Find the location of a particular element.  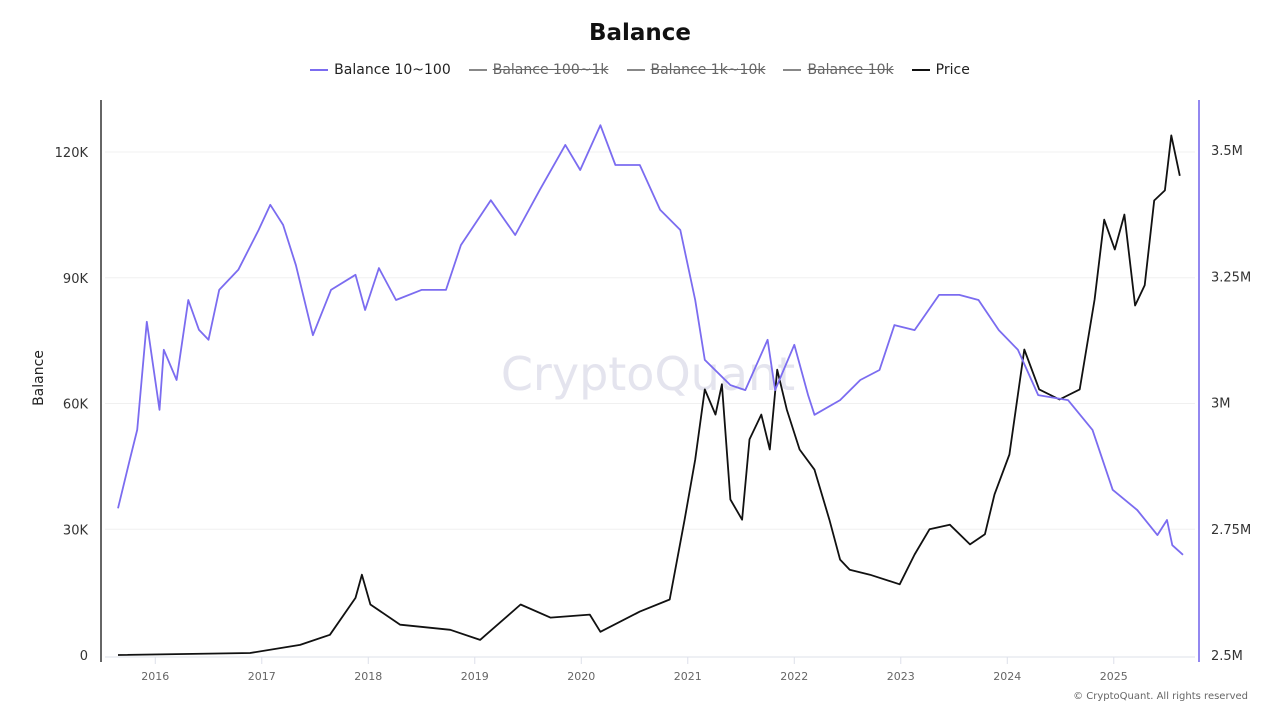

svg-text: 2021 is located at coordinates (688, 676).